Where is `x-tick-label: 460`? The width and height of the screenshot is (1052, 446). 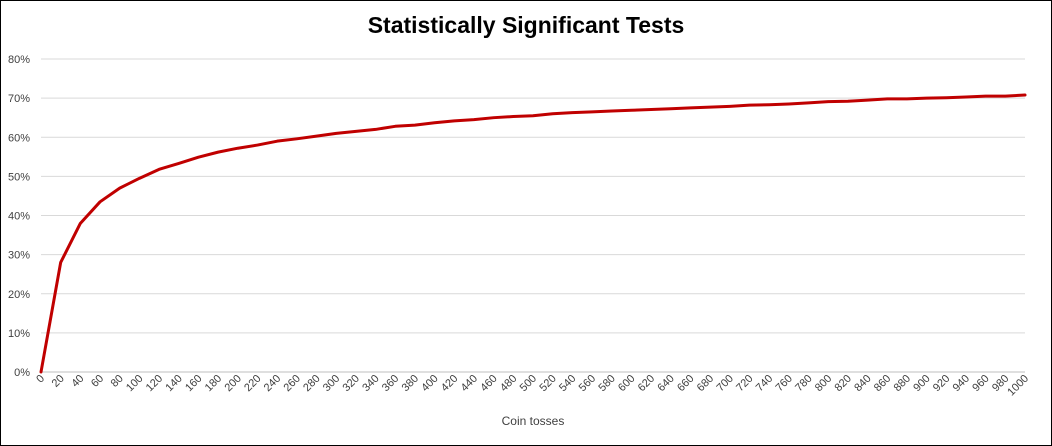 x-tick-label: 460 is located at coordinates (488, 383).